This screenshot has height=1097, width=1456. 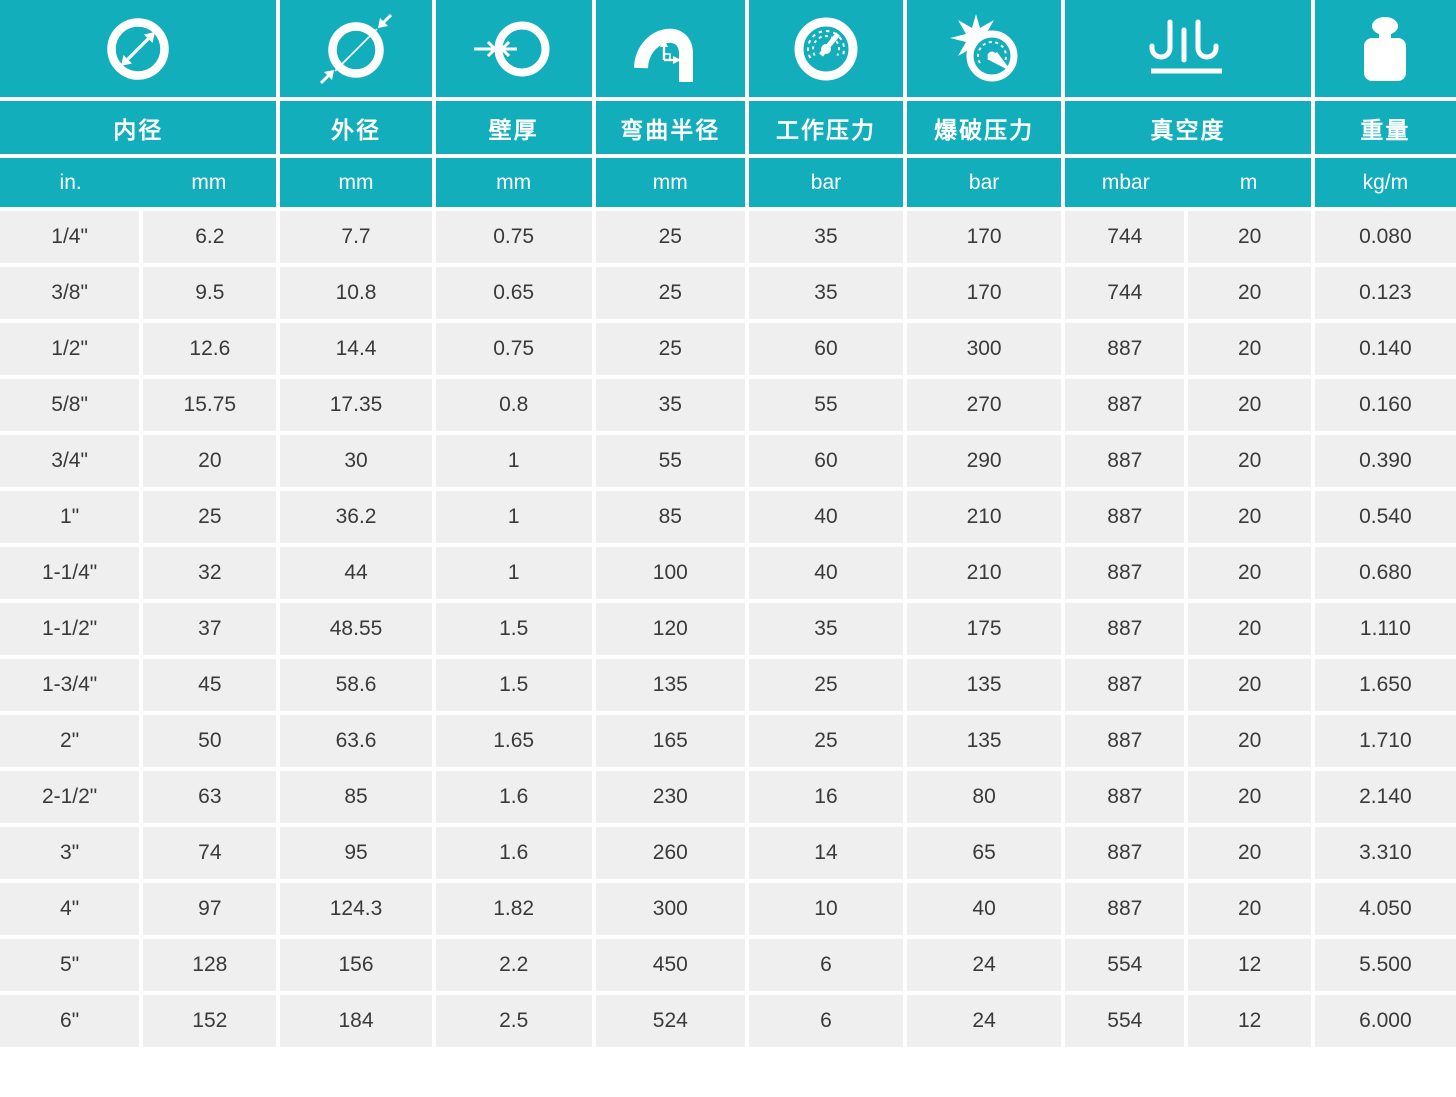 I want to click on table-cell: 4", so click(x=70, y=909).